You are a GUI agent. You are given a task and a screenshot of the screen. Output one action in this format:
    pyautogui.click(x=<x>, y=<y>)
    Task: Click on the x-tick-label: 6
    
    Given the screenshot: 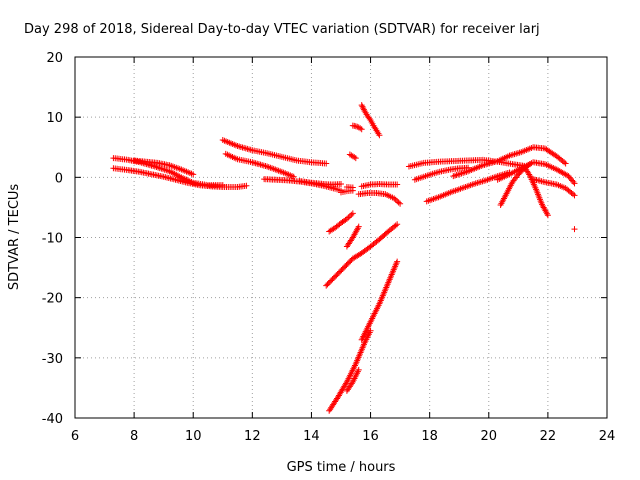 What is the action you would take?
    pyautogui.click(x=75, y=436)
    